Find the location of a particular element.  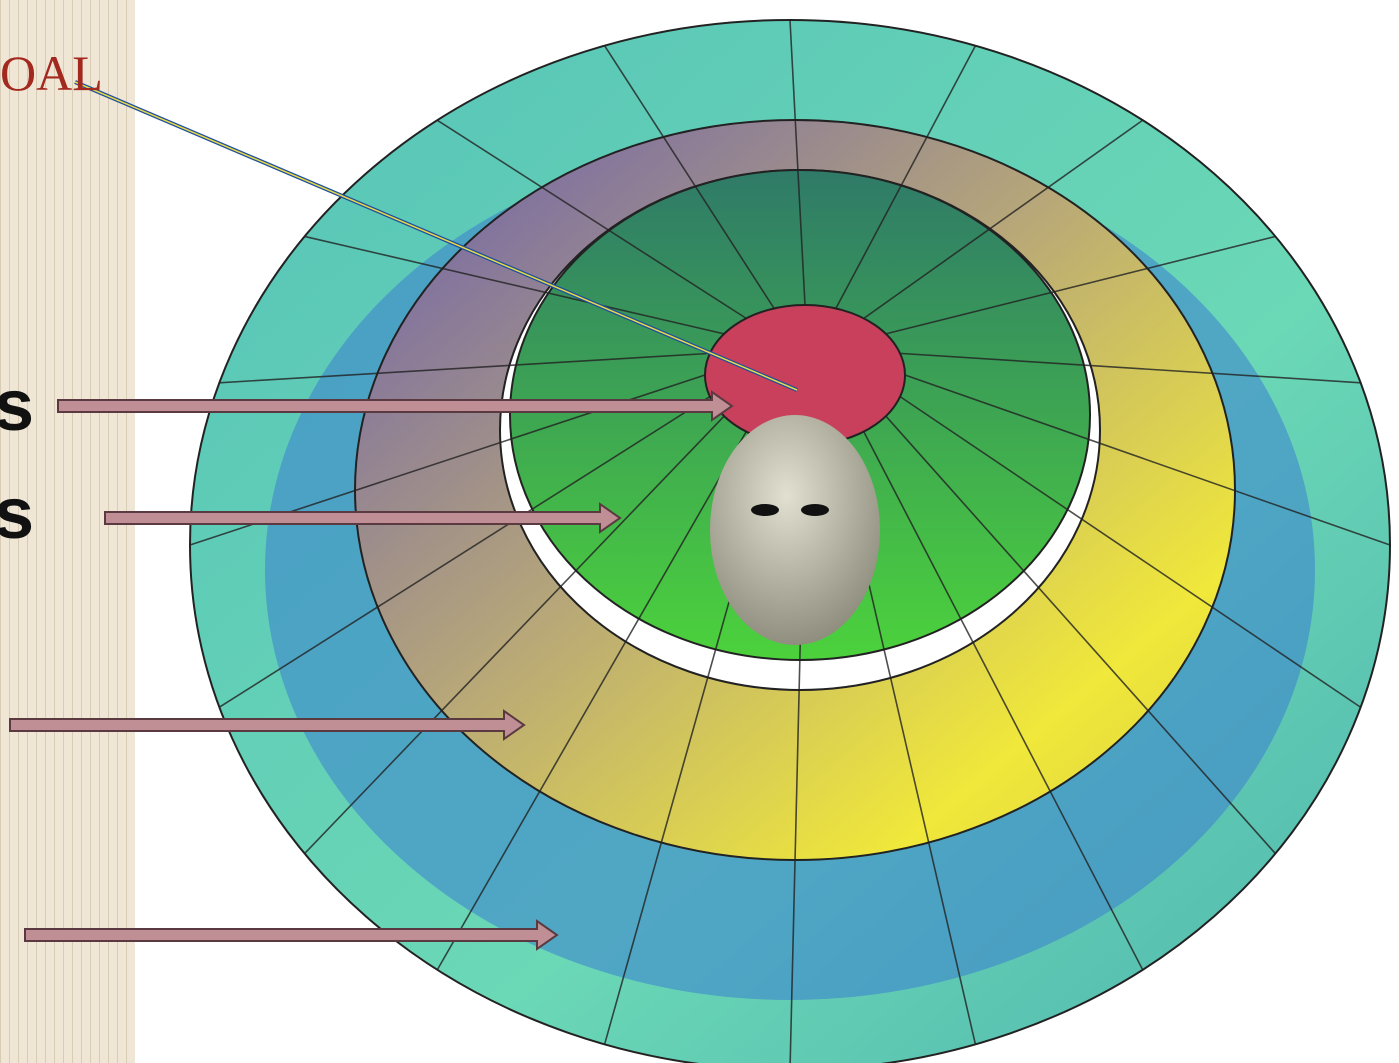

side-panel is located at coordinates (67, 531).